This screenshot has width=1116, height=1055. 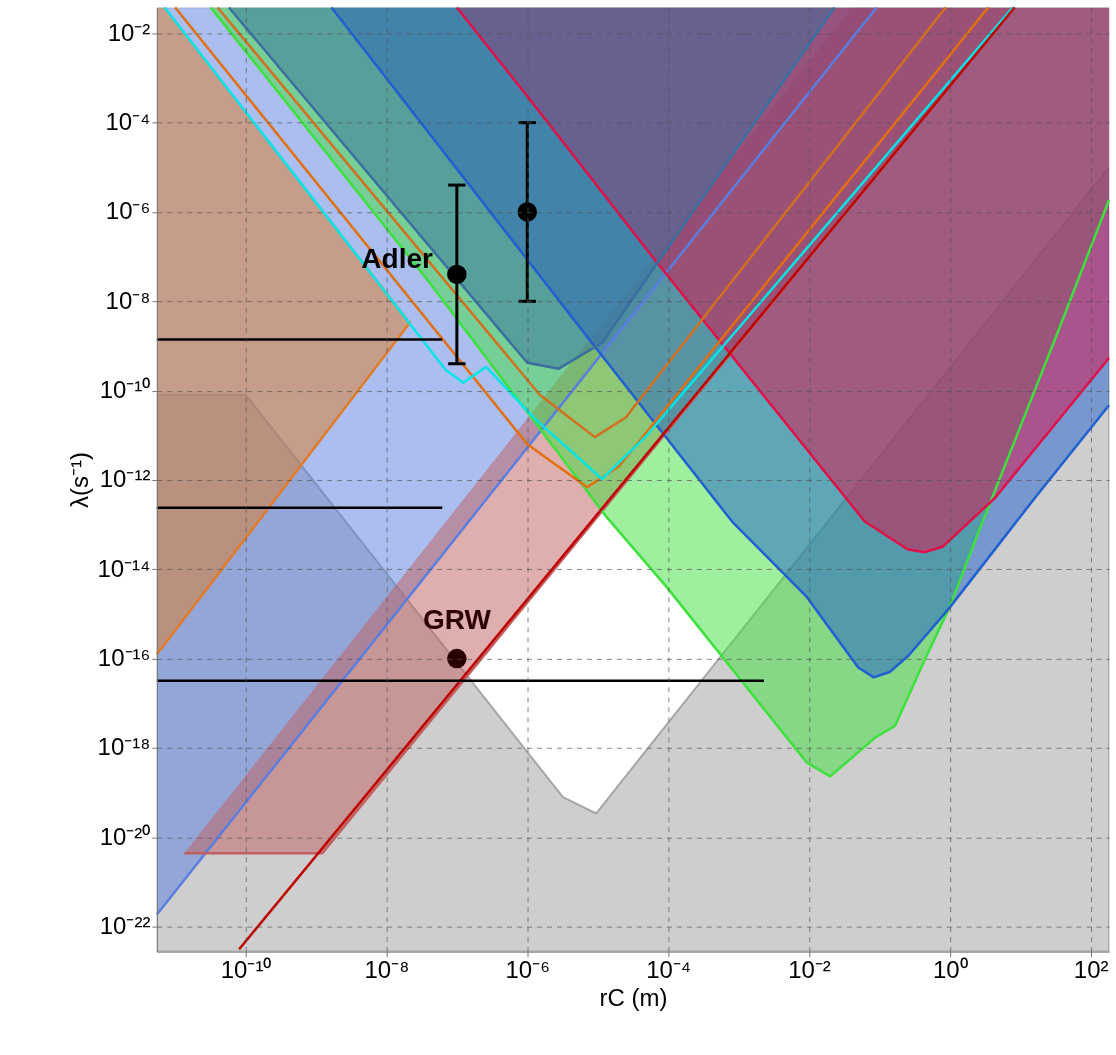 I want to click on y-tick-label: 10⁻⁸, so click(x=128, y=300).